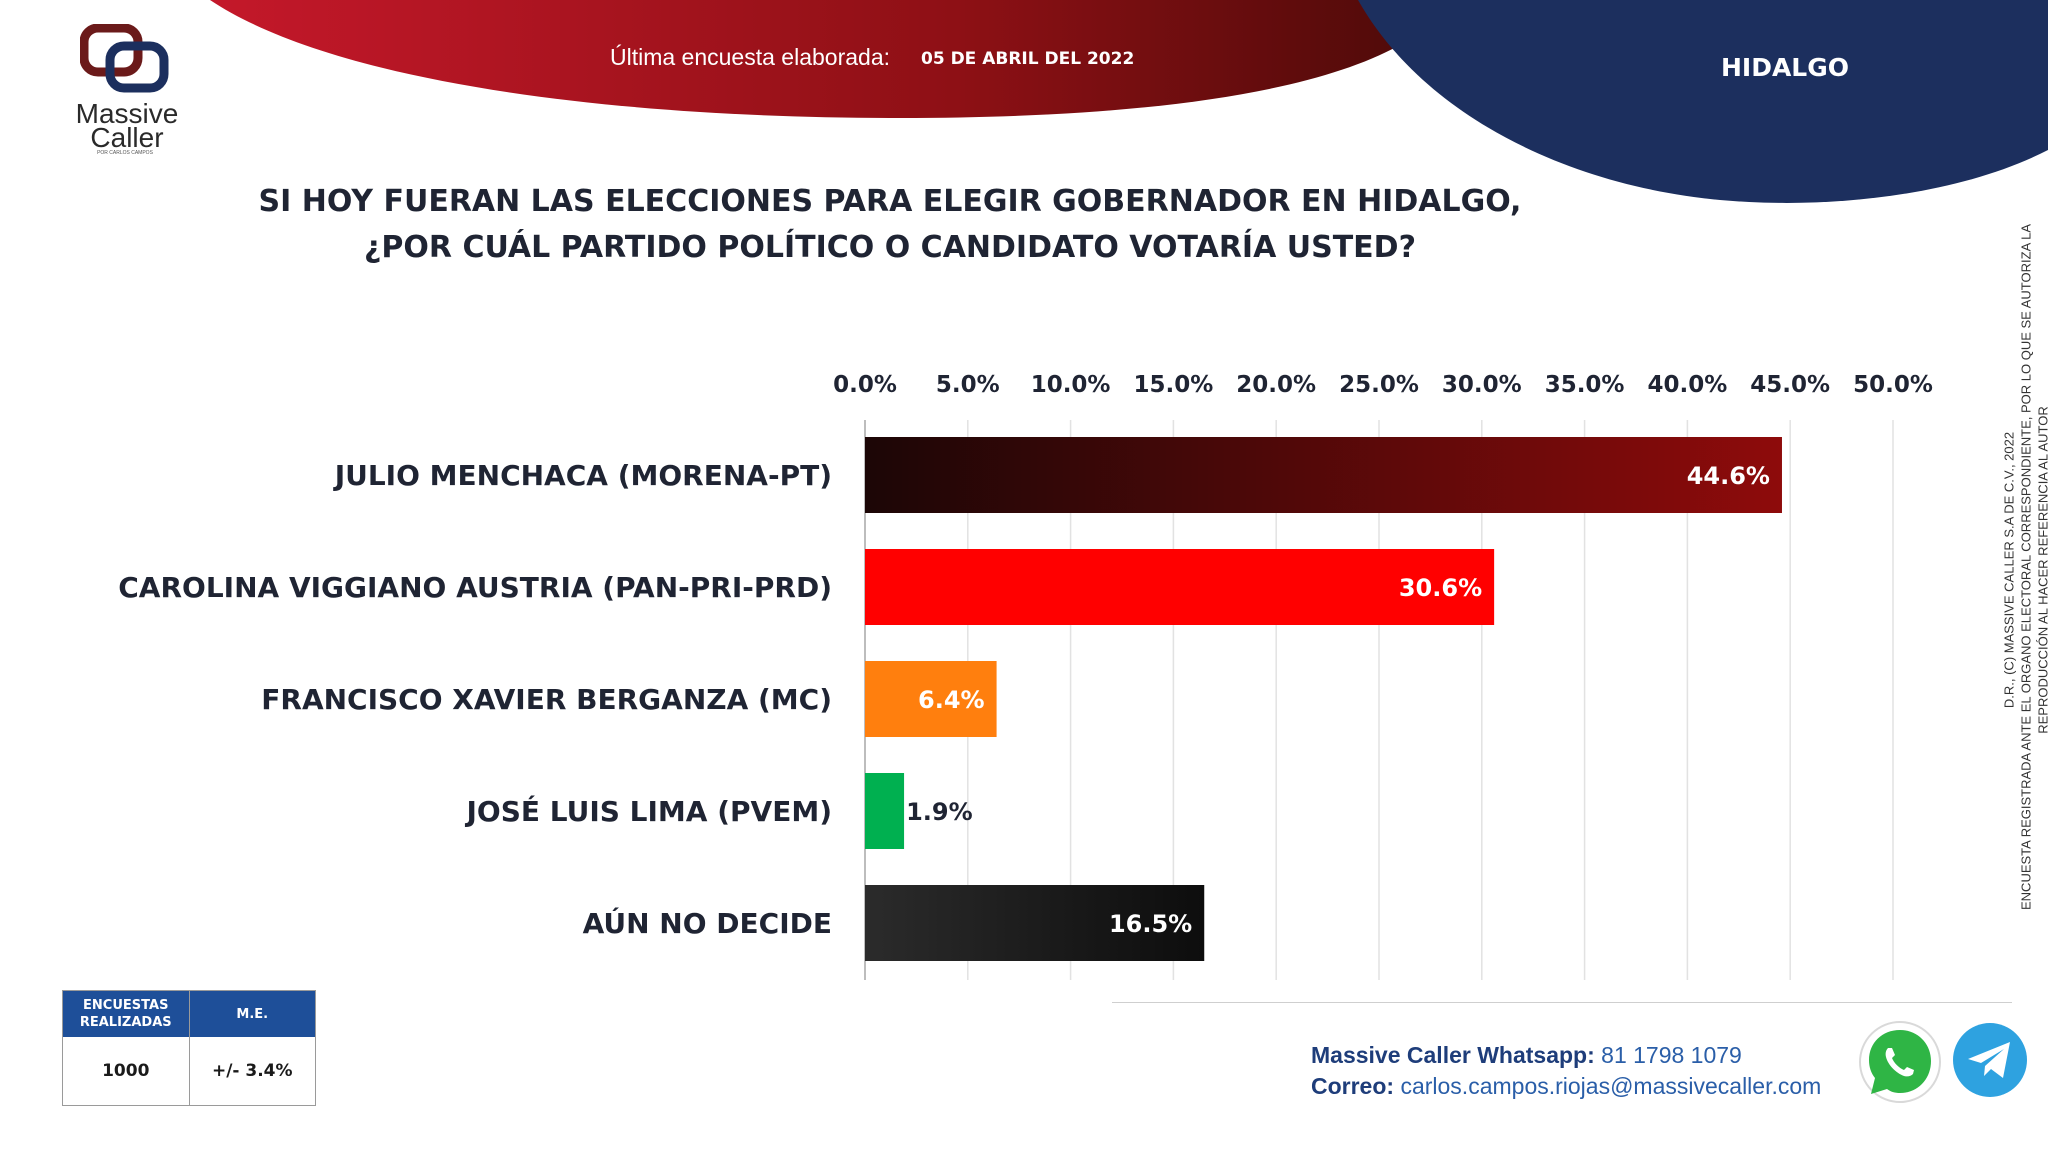 The width and height of the screenshot is (2048, 1152). Describe the element at coordinates (939, 812) in the screenshot. I see `data-label: 1.9%` at that location.